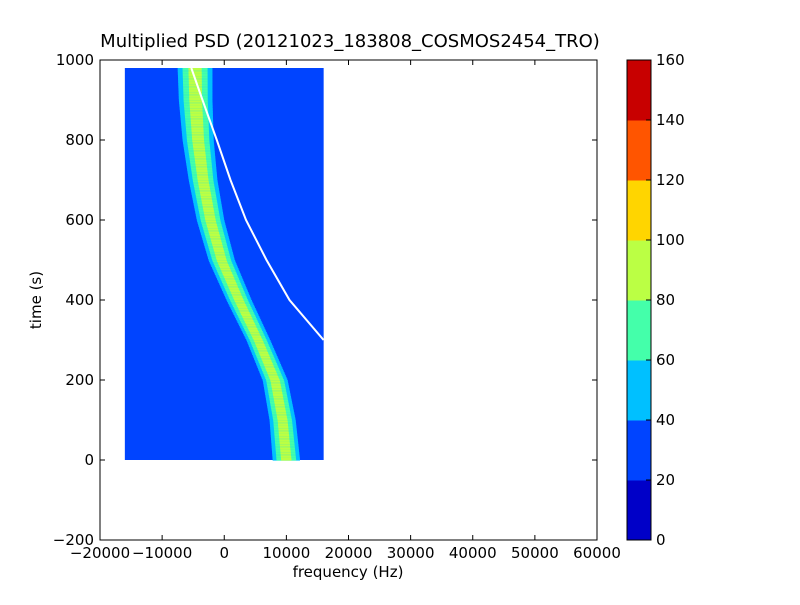 The width and height of the screenshot is (800, 605). I want to click on y-tick-label: 200, so click(79, 380).